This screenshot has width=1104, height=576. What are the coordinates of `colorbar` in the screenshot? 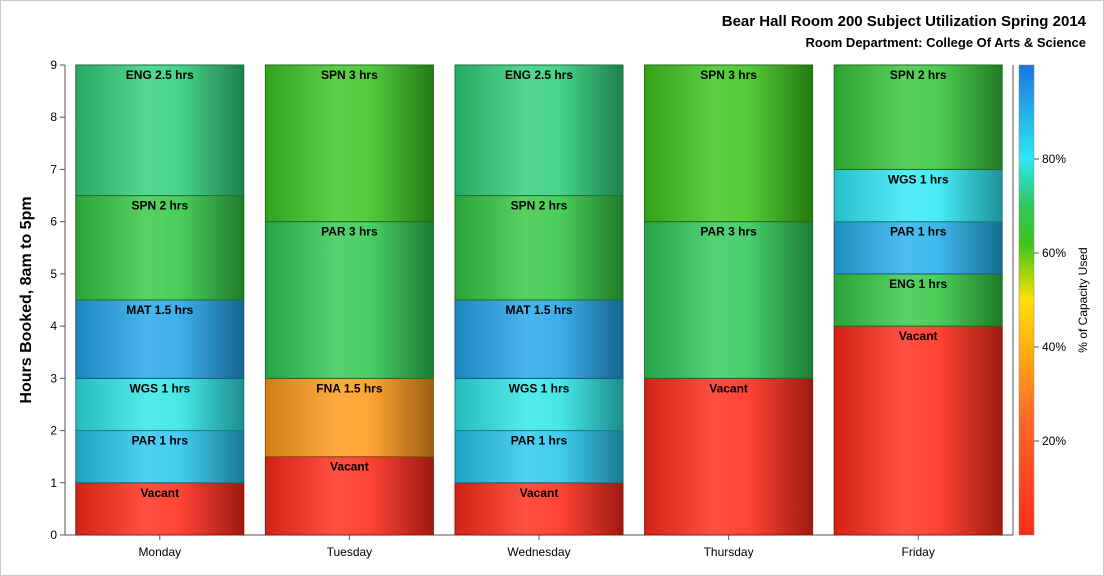 It's located at (1026, 300).